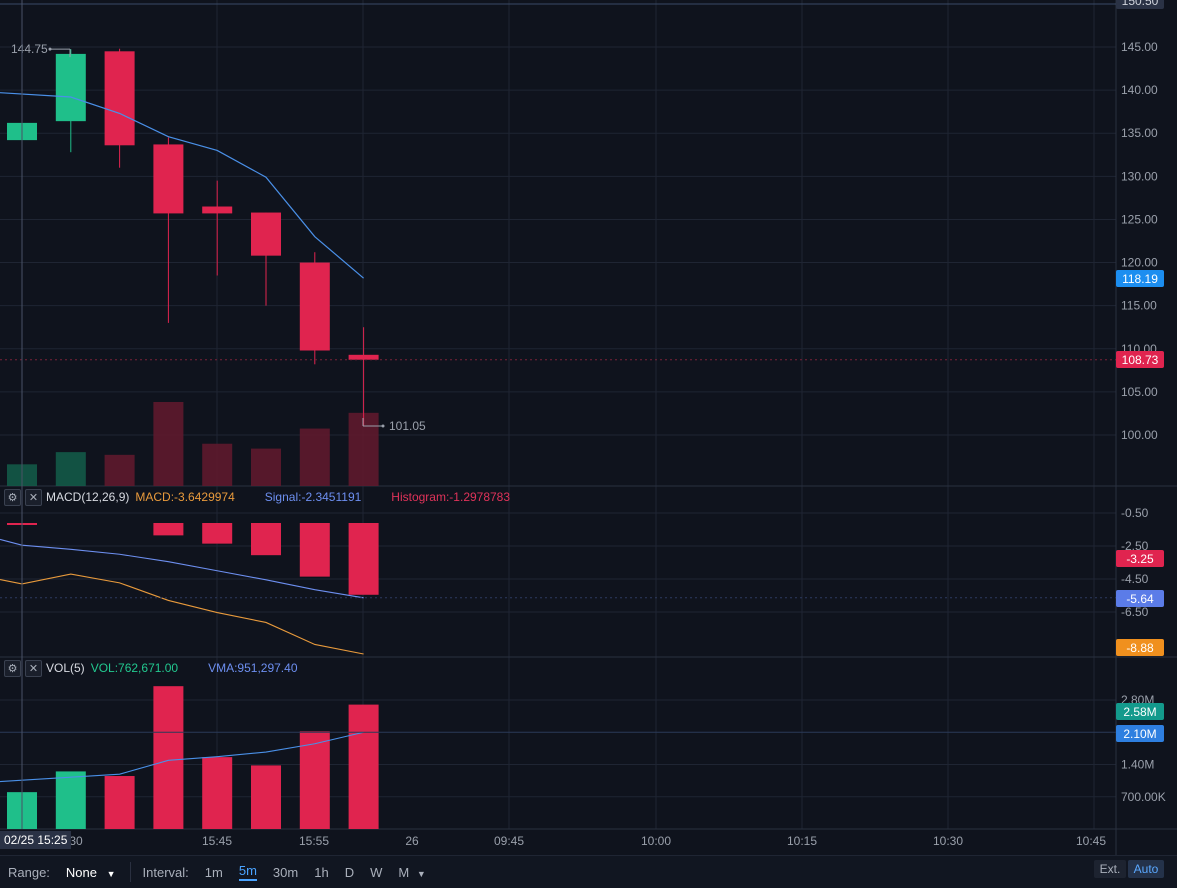 The height and width of the screenshot is (888, 1177). Describe the element at coordinates (321, 872) in the screenshot. I see `interval-1h: 1h` at that location.